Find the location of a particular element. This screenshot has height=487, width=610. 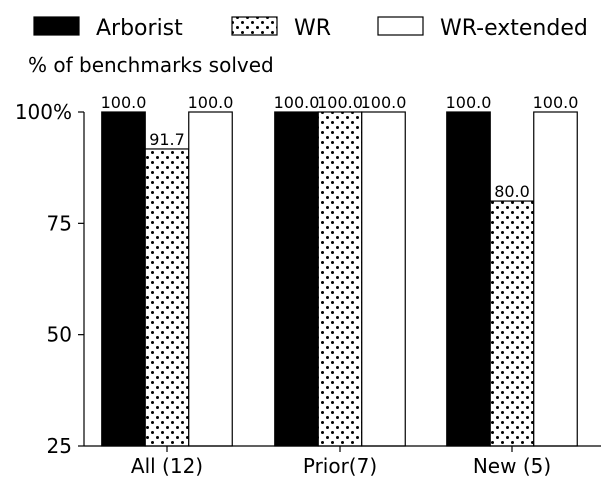

legend: Arborist WR WR-extended is located at coordinates (310, 28).